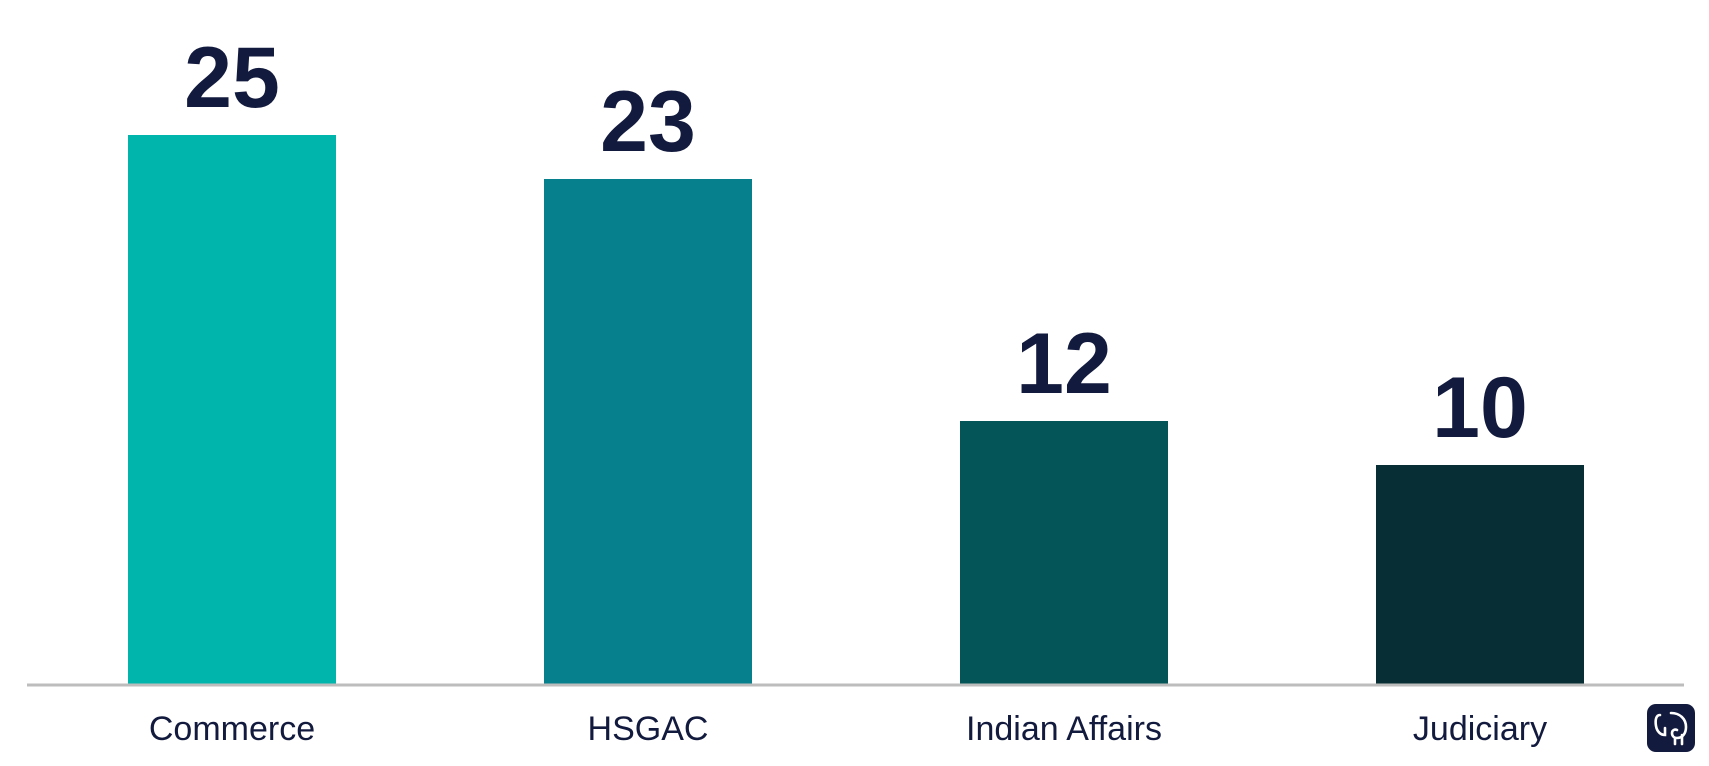 The image size is (1709, 766). I want to click on x-tick-label-commerce: Commerce, so click(232, 729).